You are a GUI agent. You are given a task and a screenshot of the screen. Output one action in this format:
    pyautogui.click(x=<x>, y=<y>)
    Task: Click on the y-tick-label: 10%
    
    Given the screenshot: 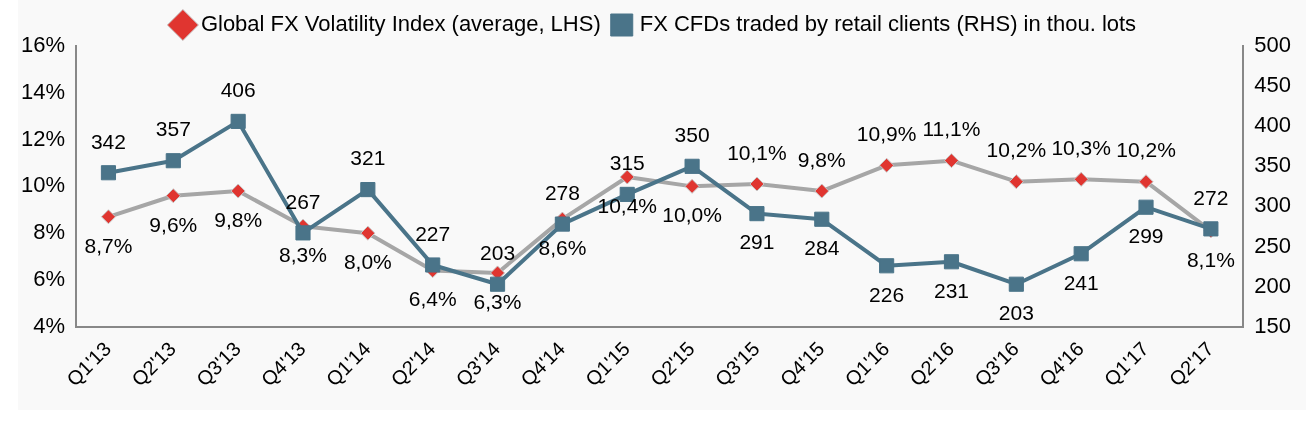 What is the action you would take?
    pyautogui.click(x=43, y=185)
    